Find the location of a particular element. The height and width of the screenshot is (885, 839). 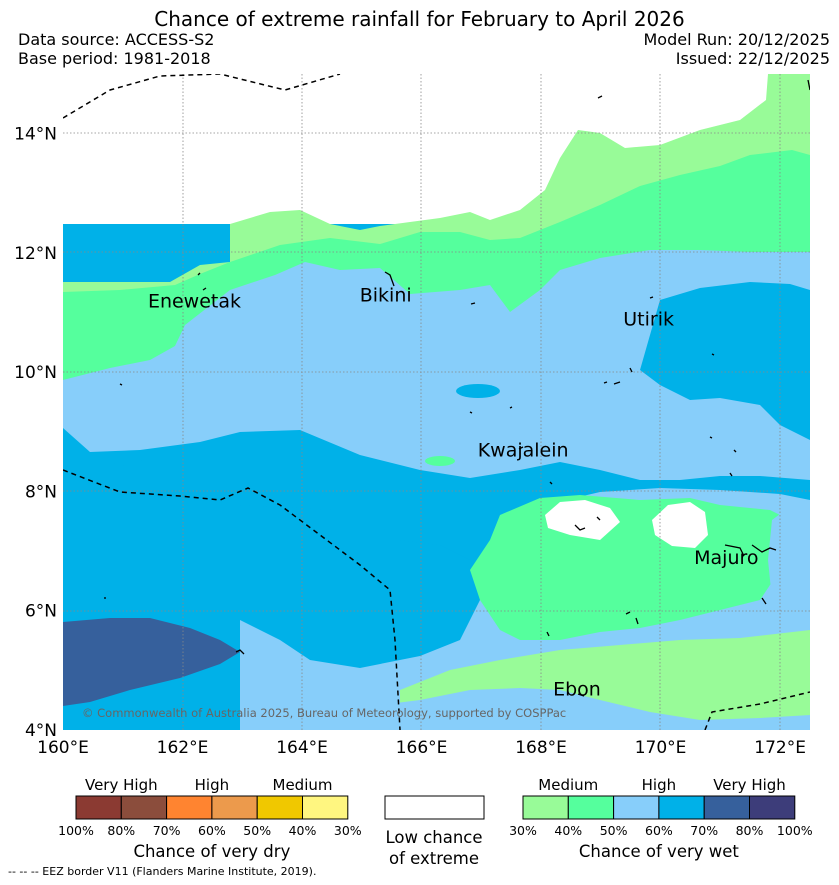

lon-tick-166: 166°E is located at coordinates (422, 748).